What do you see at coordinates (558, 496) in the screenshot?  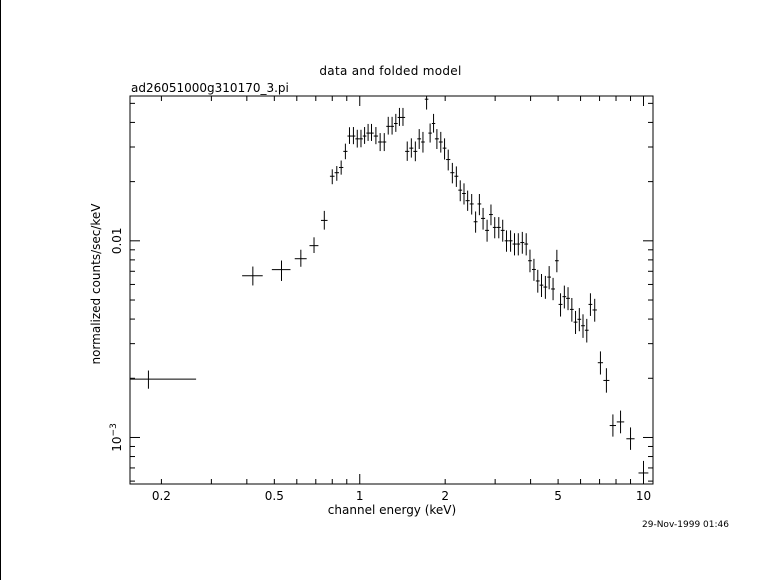 I see `x-tick-label: 5` at bounding box center [558, 496].